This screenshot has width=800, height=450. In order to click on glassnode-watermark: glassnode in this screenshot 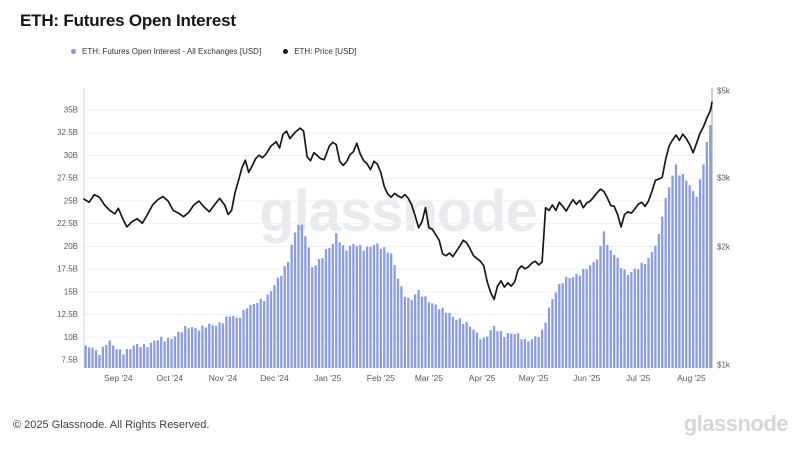, I will do `click(398, 211)`.